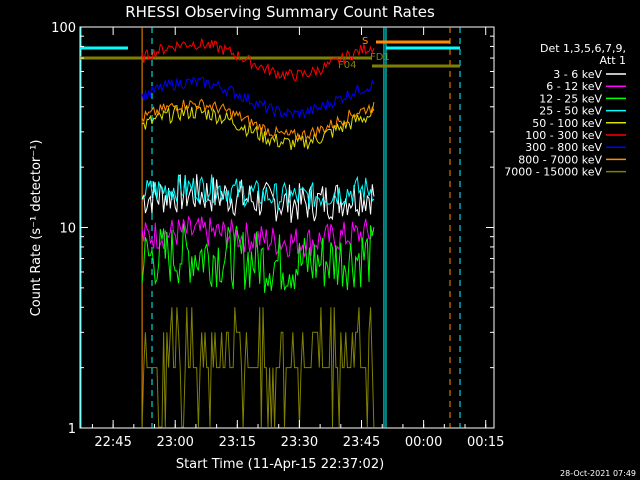 The height and width of the screenshot is (480, 640). What do you see at coordinates (380, 57) in the screenshot?
I see `annotation-label: FD1` at bounding box center [380, 57].